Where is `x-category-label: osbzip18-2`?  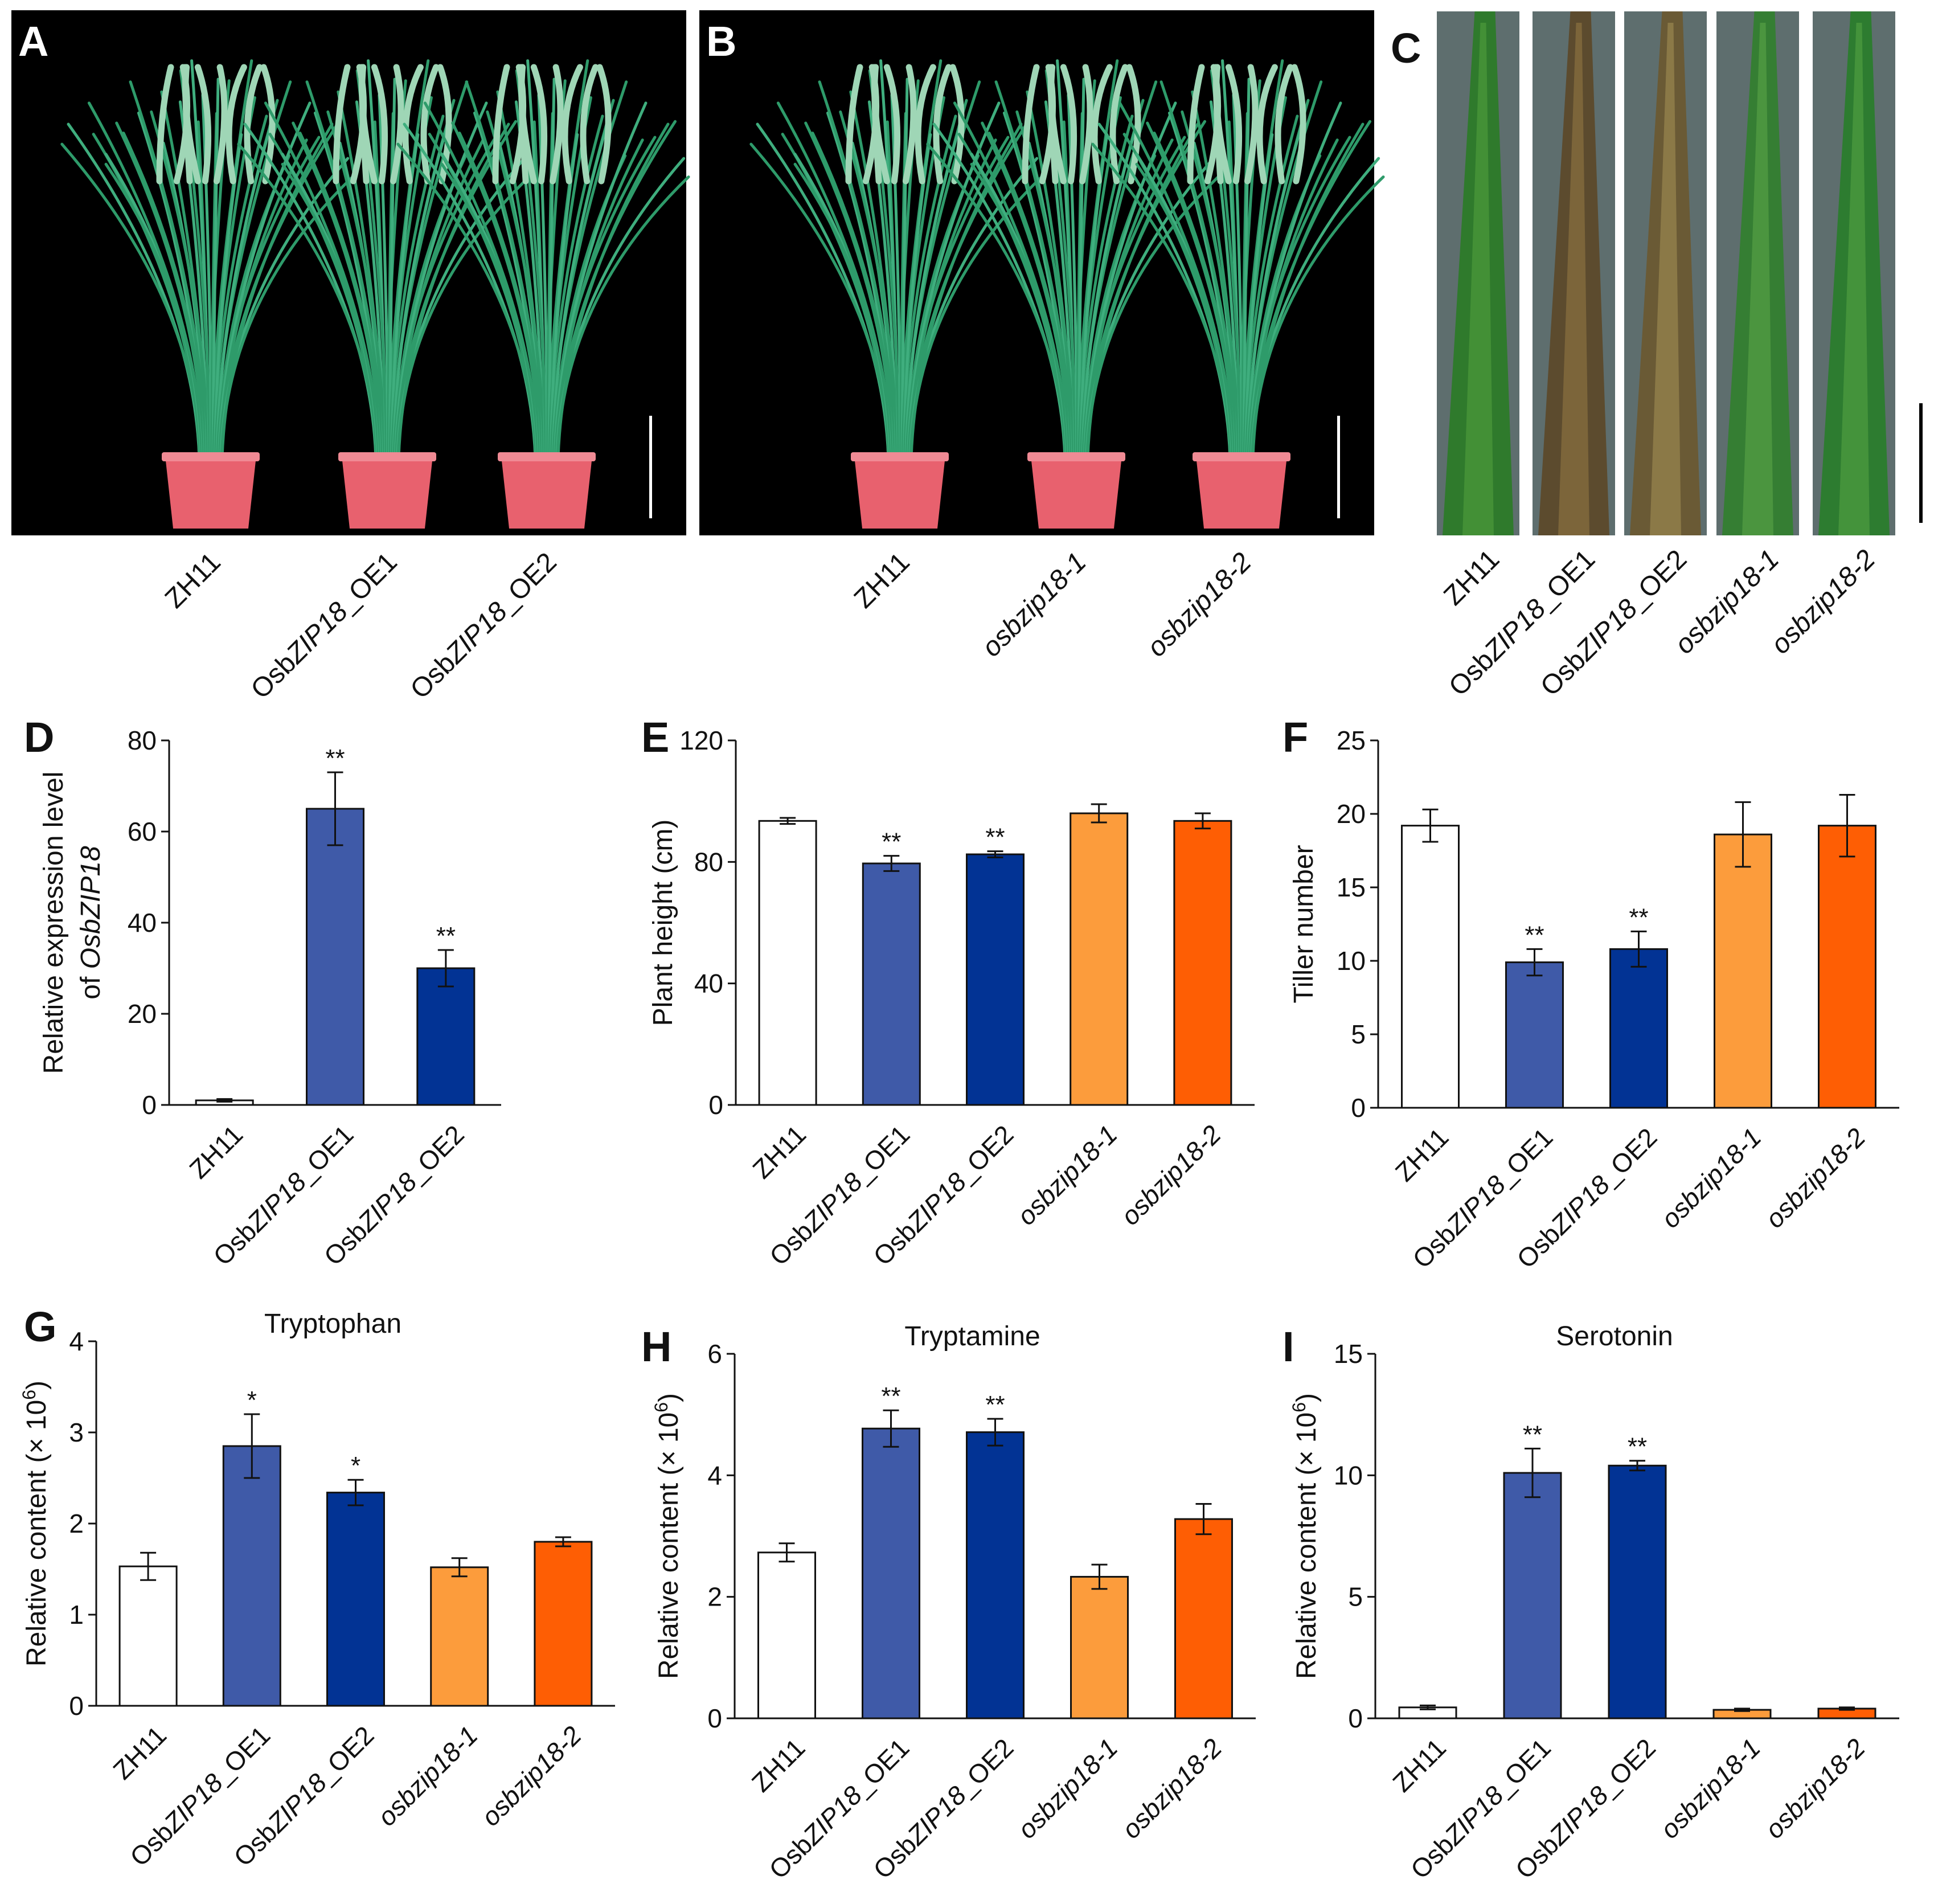 x-category-label: osbzip18-2 is located at coordinates (1171, 1175).